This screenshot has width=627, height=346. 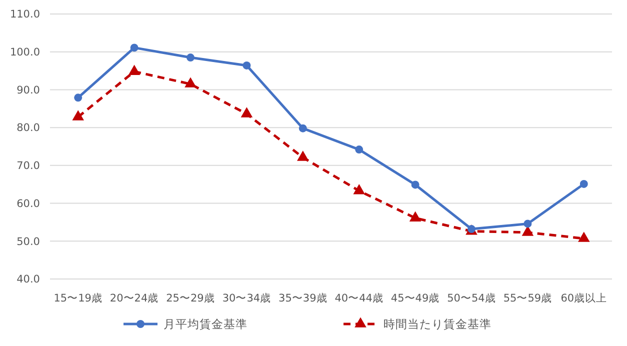 What do you see at coordinates (206, 324) in the screenshot?
I see `legend-label: 月平均賃金基準` at bounding box center [206, 324].